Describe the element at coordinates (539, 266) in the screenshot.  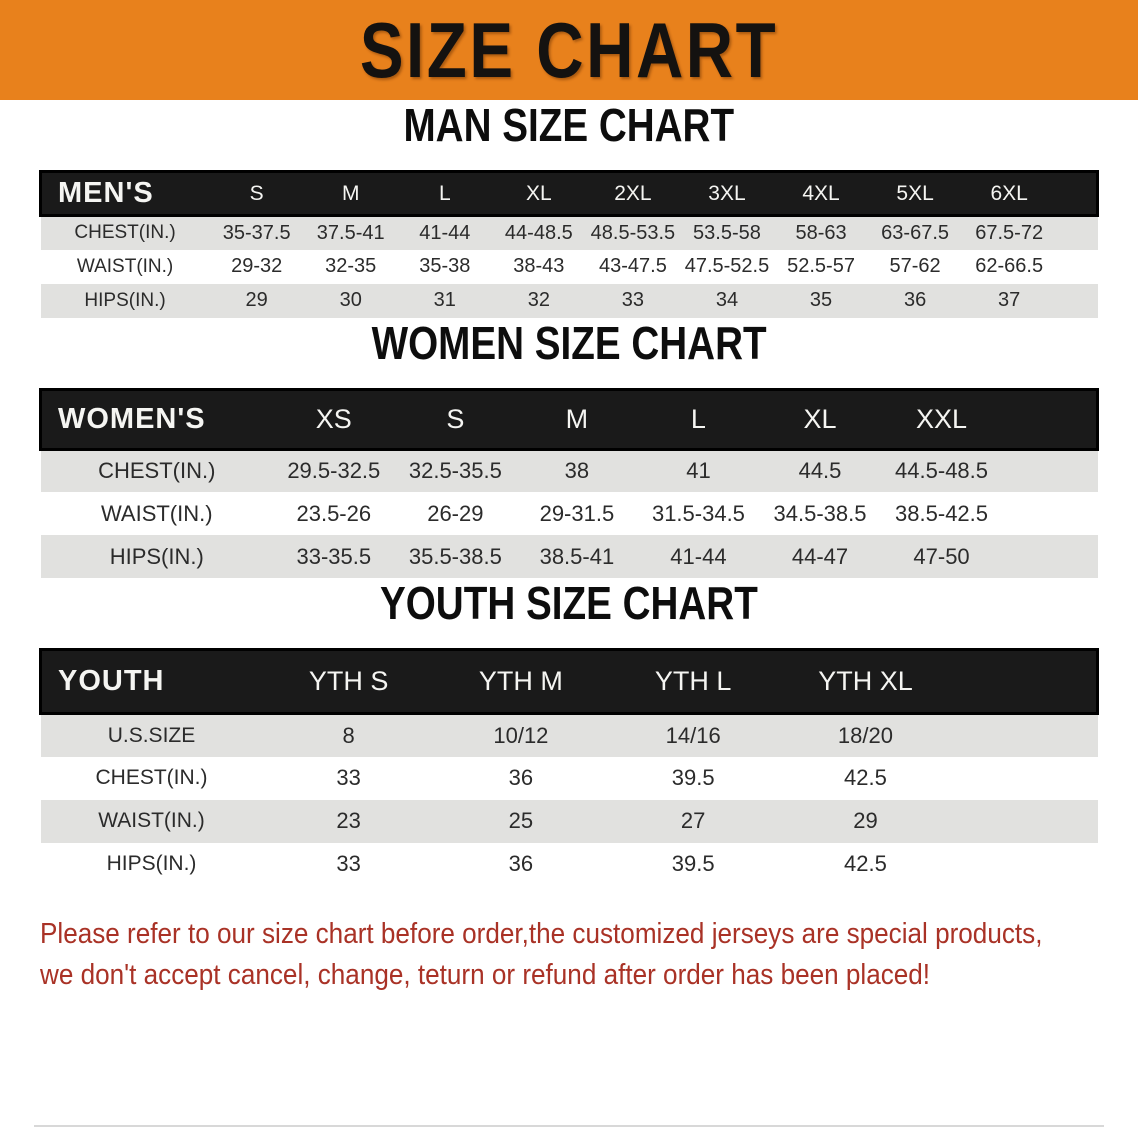
I see `table-cell: 38-43` at that location.